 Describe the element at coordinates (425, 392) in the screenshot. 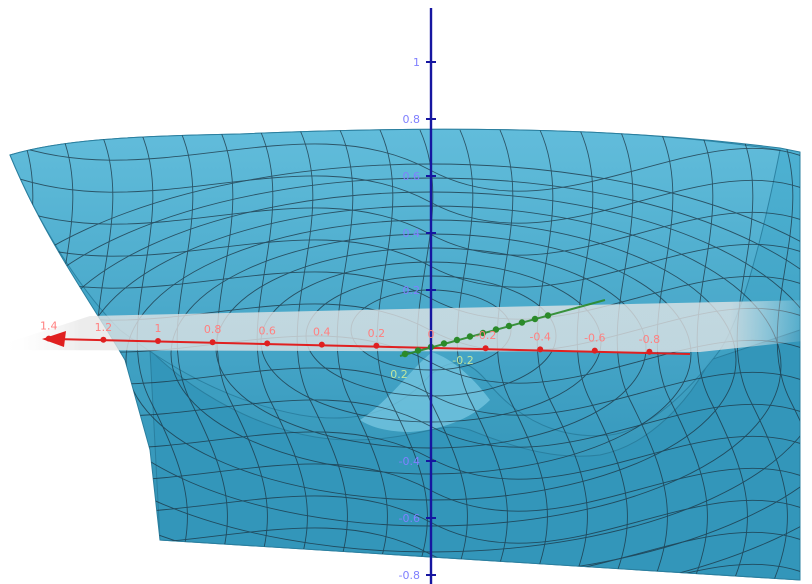

I see `surface-central-bump` at that location.